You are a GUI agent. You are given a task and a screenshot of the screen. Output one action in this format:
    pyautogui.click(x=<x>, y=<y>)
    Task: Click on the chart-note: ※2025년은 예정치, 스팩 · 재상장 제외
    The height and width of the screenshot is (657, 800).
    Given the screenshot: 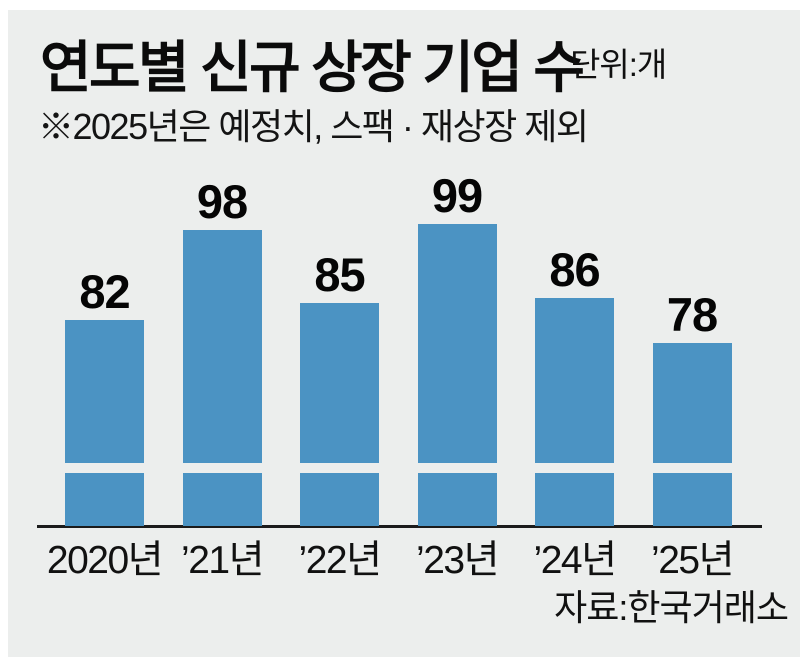 What is the action you would take?
    pyautogui.click(x=313, y=126)
    